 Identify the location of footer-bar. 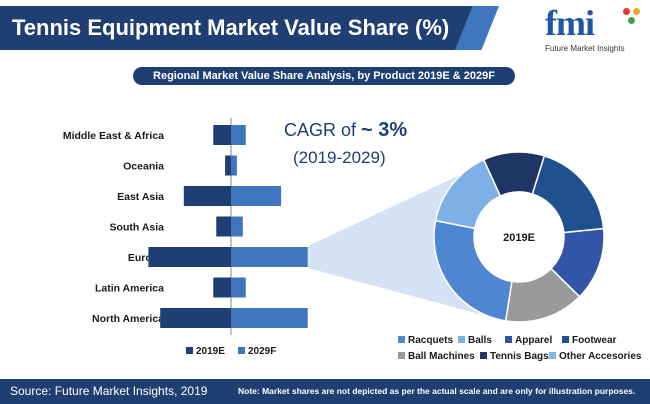
(325, 391).